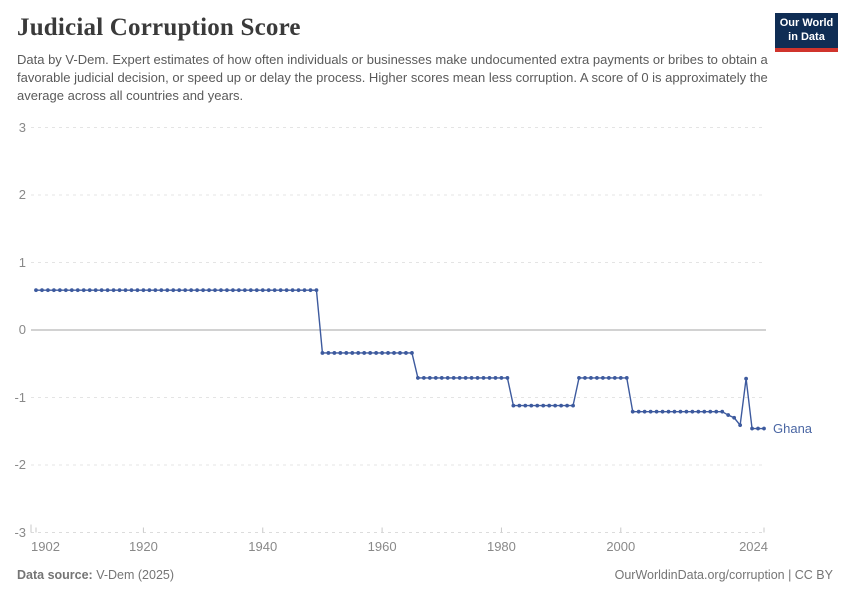 The height and width of the screenshot is (600, 850). What do you see at coordinates (263, 546) in the screenshot?
I see `x-tick-label: 1940` at bounding box center [263, 546].